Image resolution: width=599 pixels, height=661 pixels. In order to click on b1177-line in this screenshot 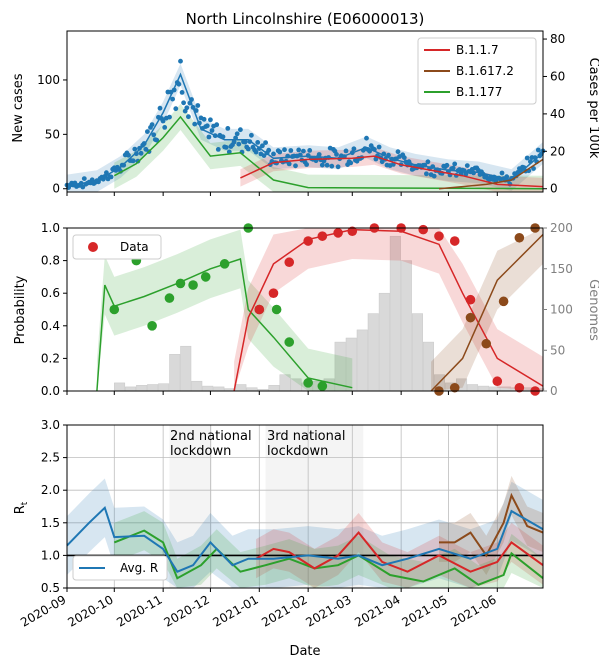, I will do `click(328, 152)`.